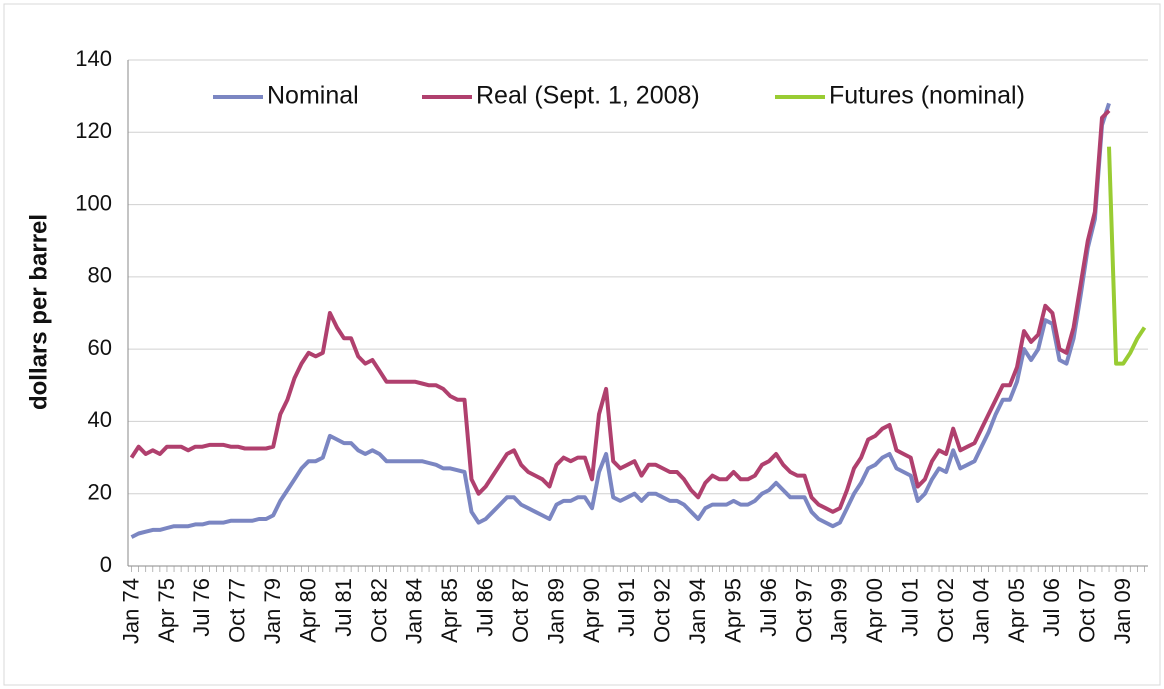 This screenshot has width=1164, height=689. Describe the element at coordinates (414, 611) in the screenshot. I see `x-tick-label: Jan 84` at that location.